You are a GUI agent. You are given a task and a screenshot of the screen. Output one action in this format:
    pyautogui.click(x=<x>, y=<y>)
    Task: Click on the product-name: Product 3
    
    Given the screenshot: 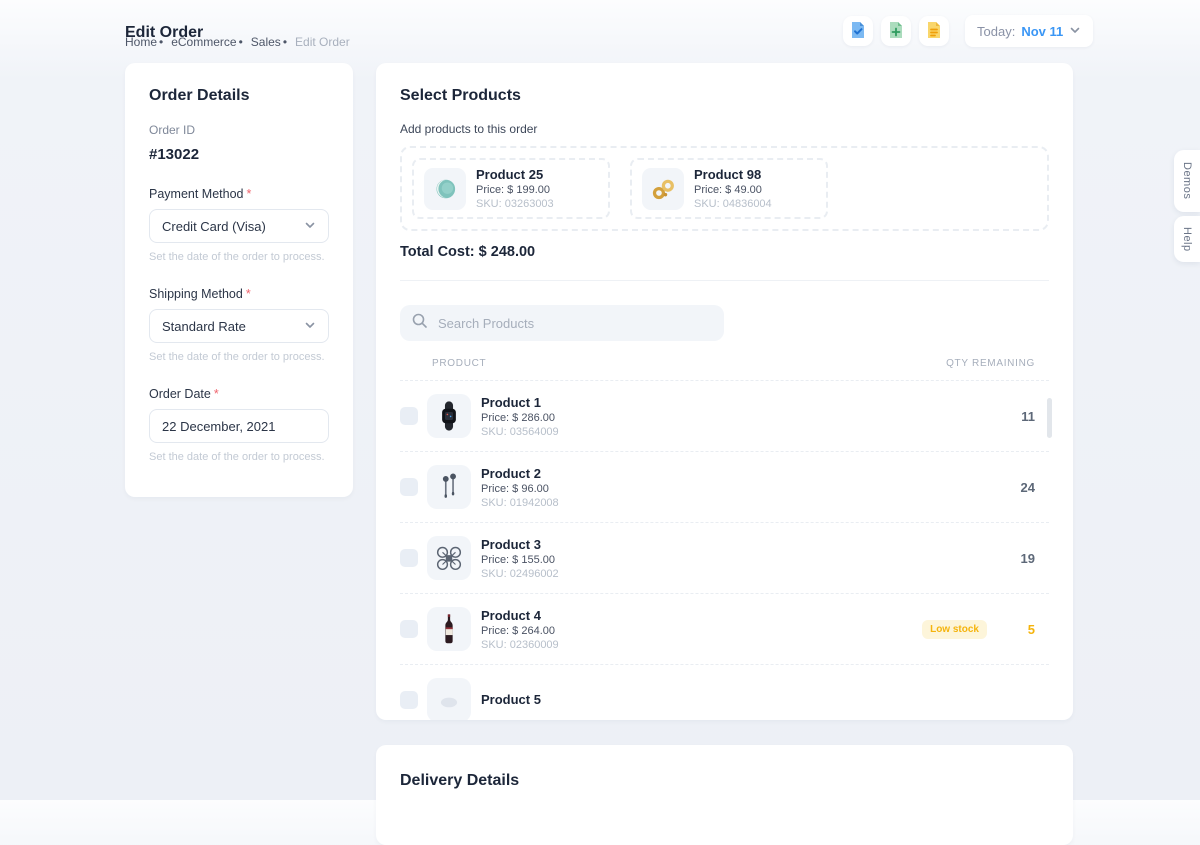 What is the action you would take?
    pyautogui.click(x=511, y=544)
    